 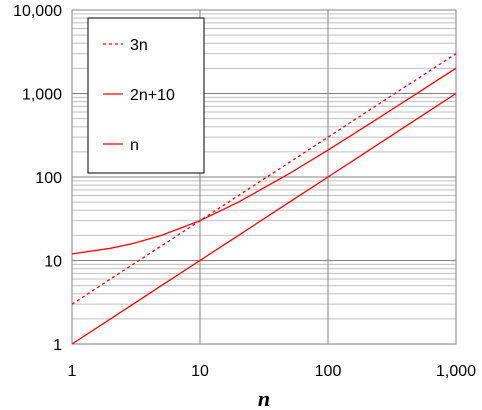 I want to click on x-axis-title: n, so click(x=264, y=398).